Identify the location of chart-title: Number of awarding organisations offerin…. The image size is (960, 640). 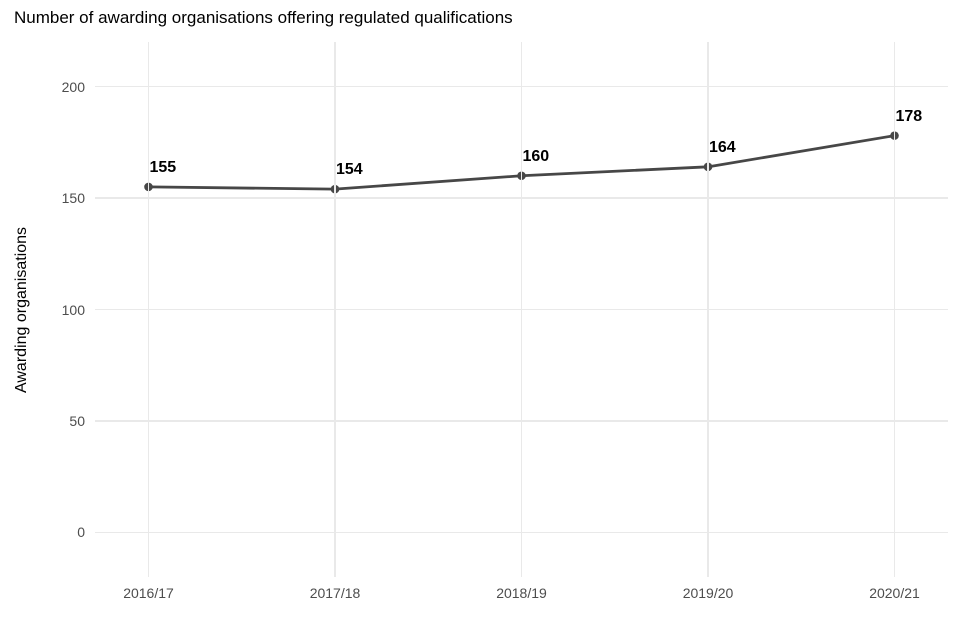
(263, 17).